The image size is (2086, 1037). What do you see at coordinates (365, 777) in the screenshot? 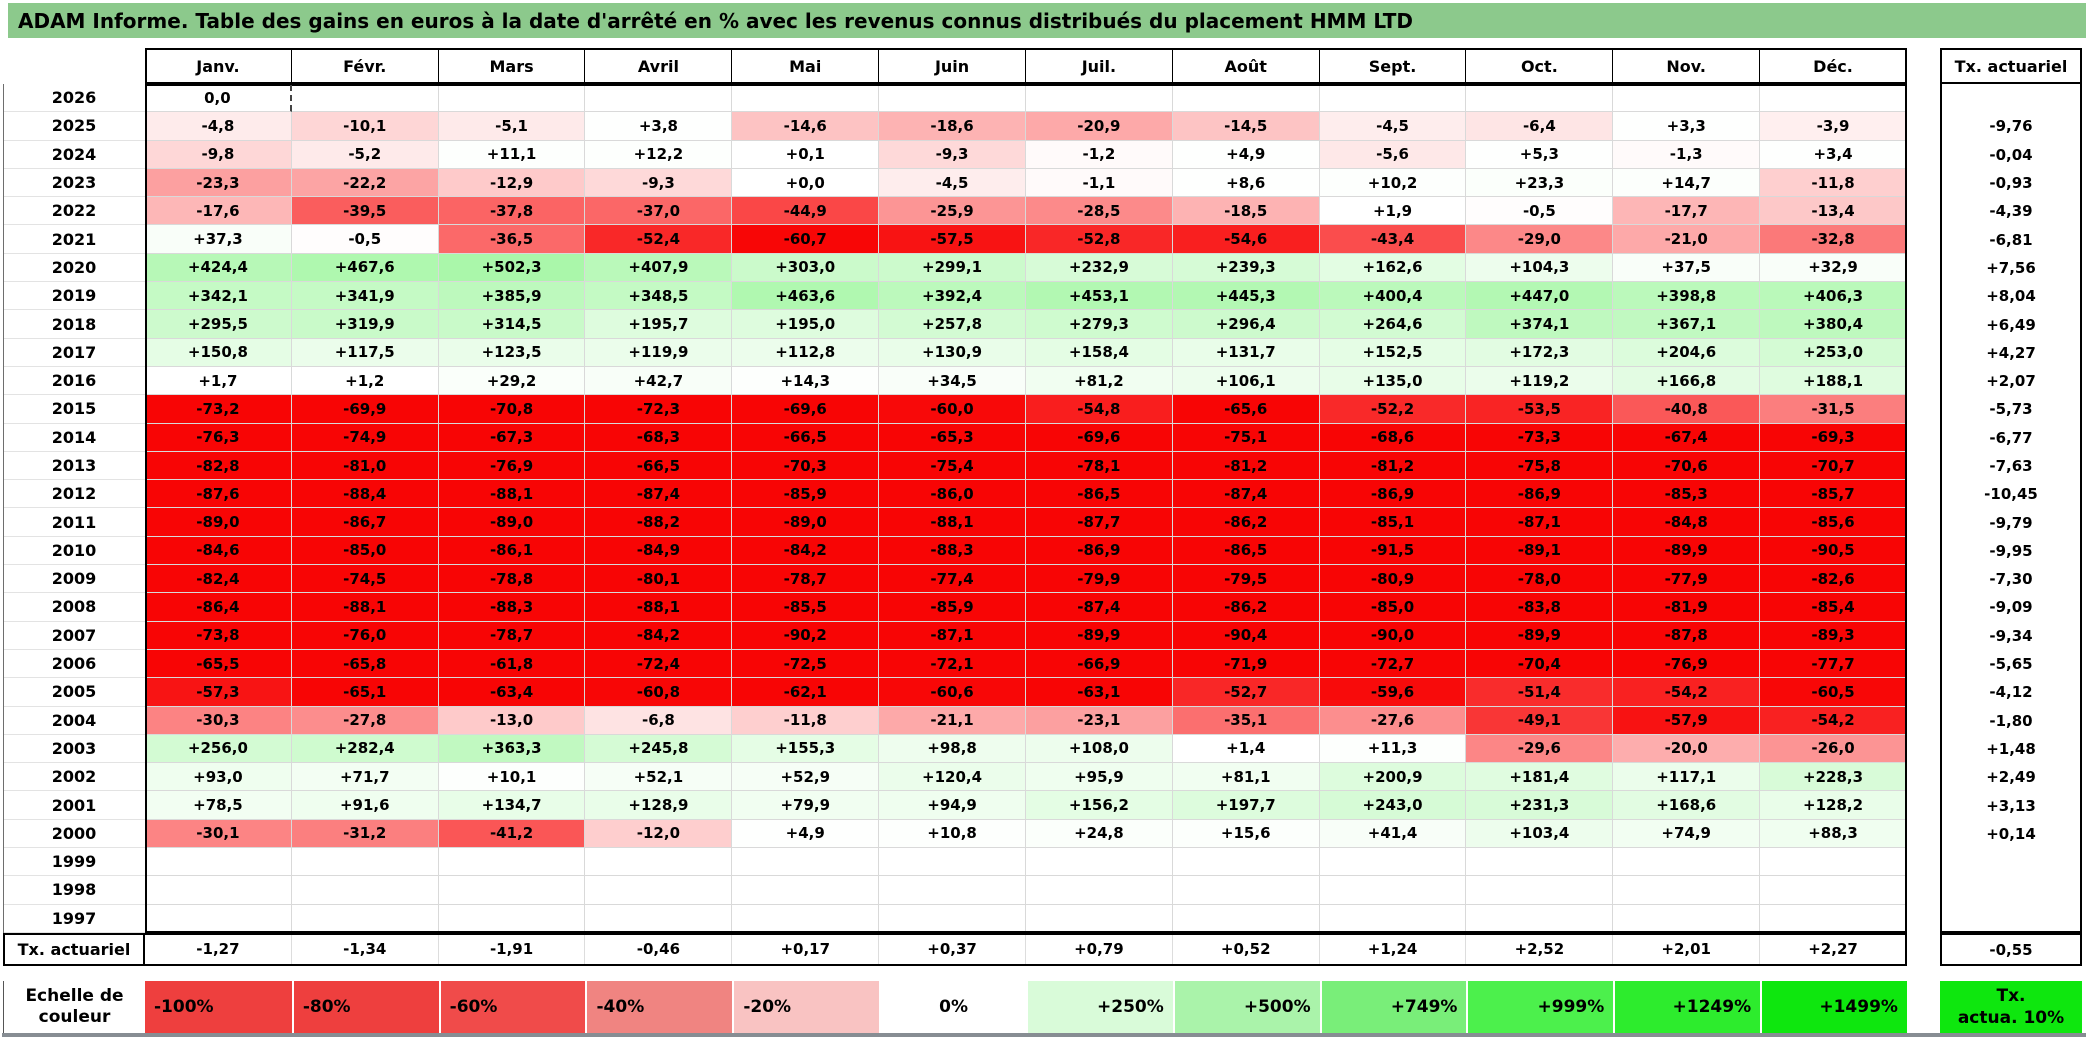
I see `gain-cell: +71,7` at bounding box center [365, 777].